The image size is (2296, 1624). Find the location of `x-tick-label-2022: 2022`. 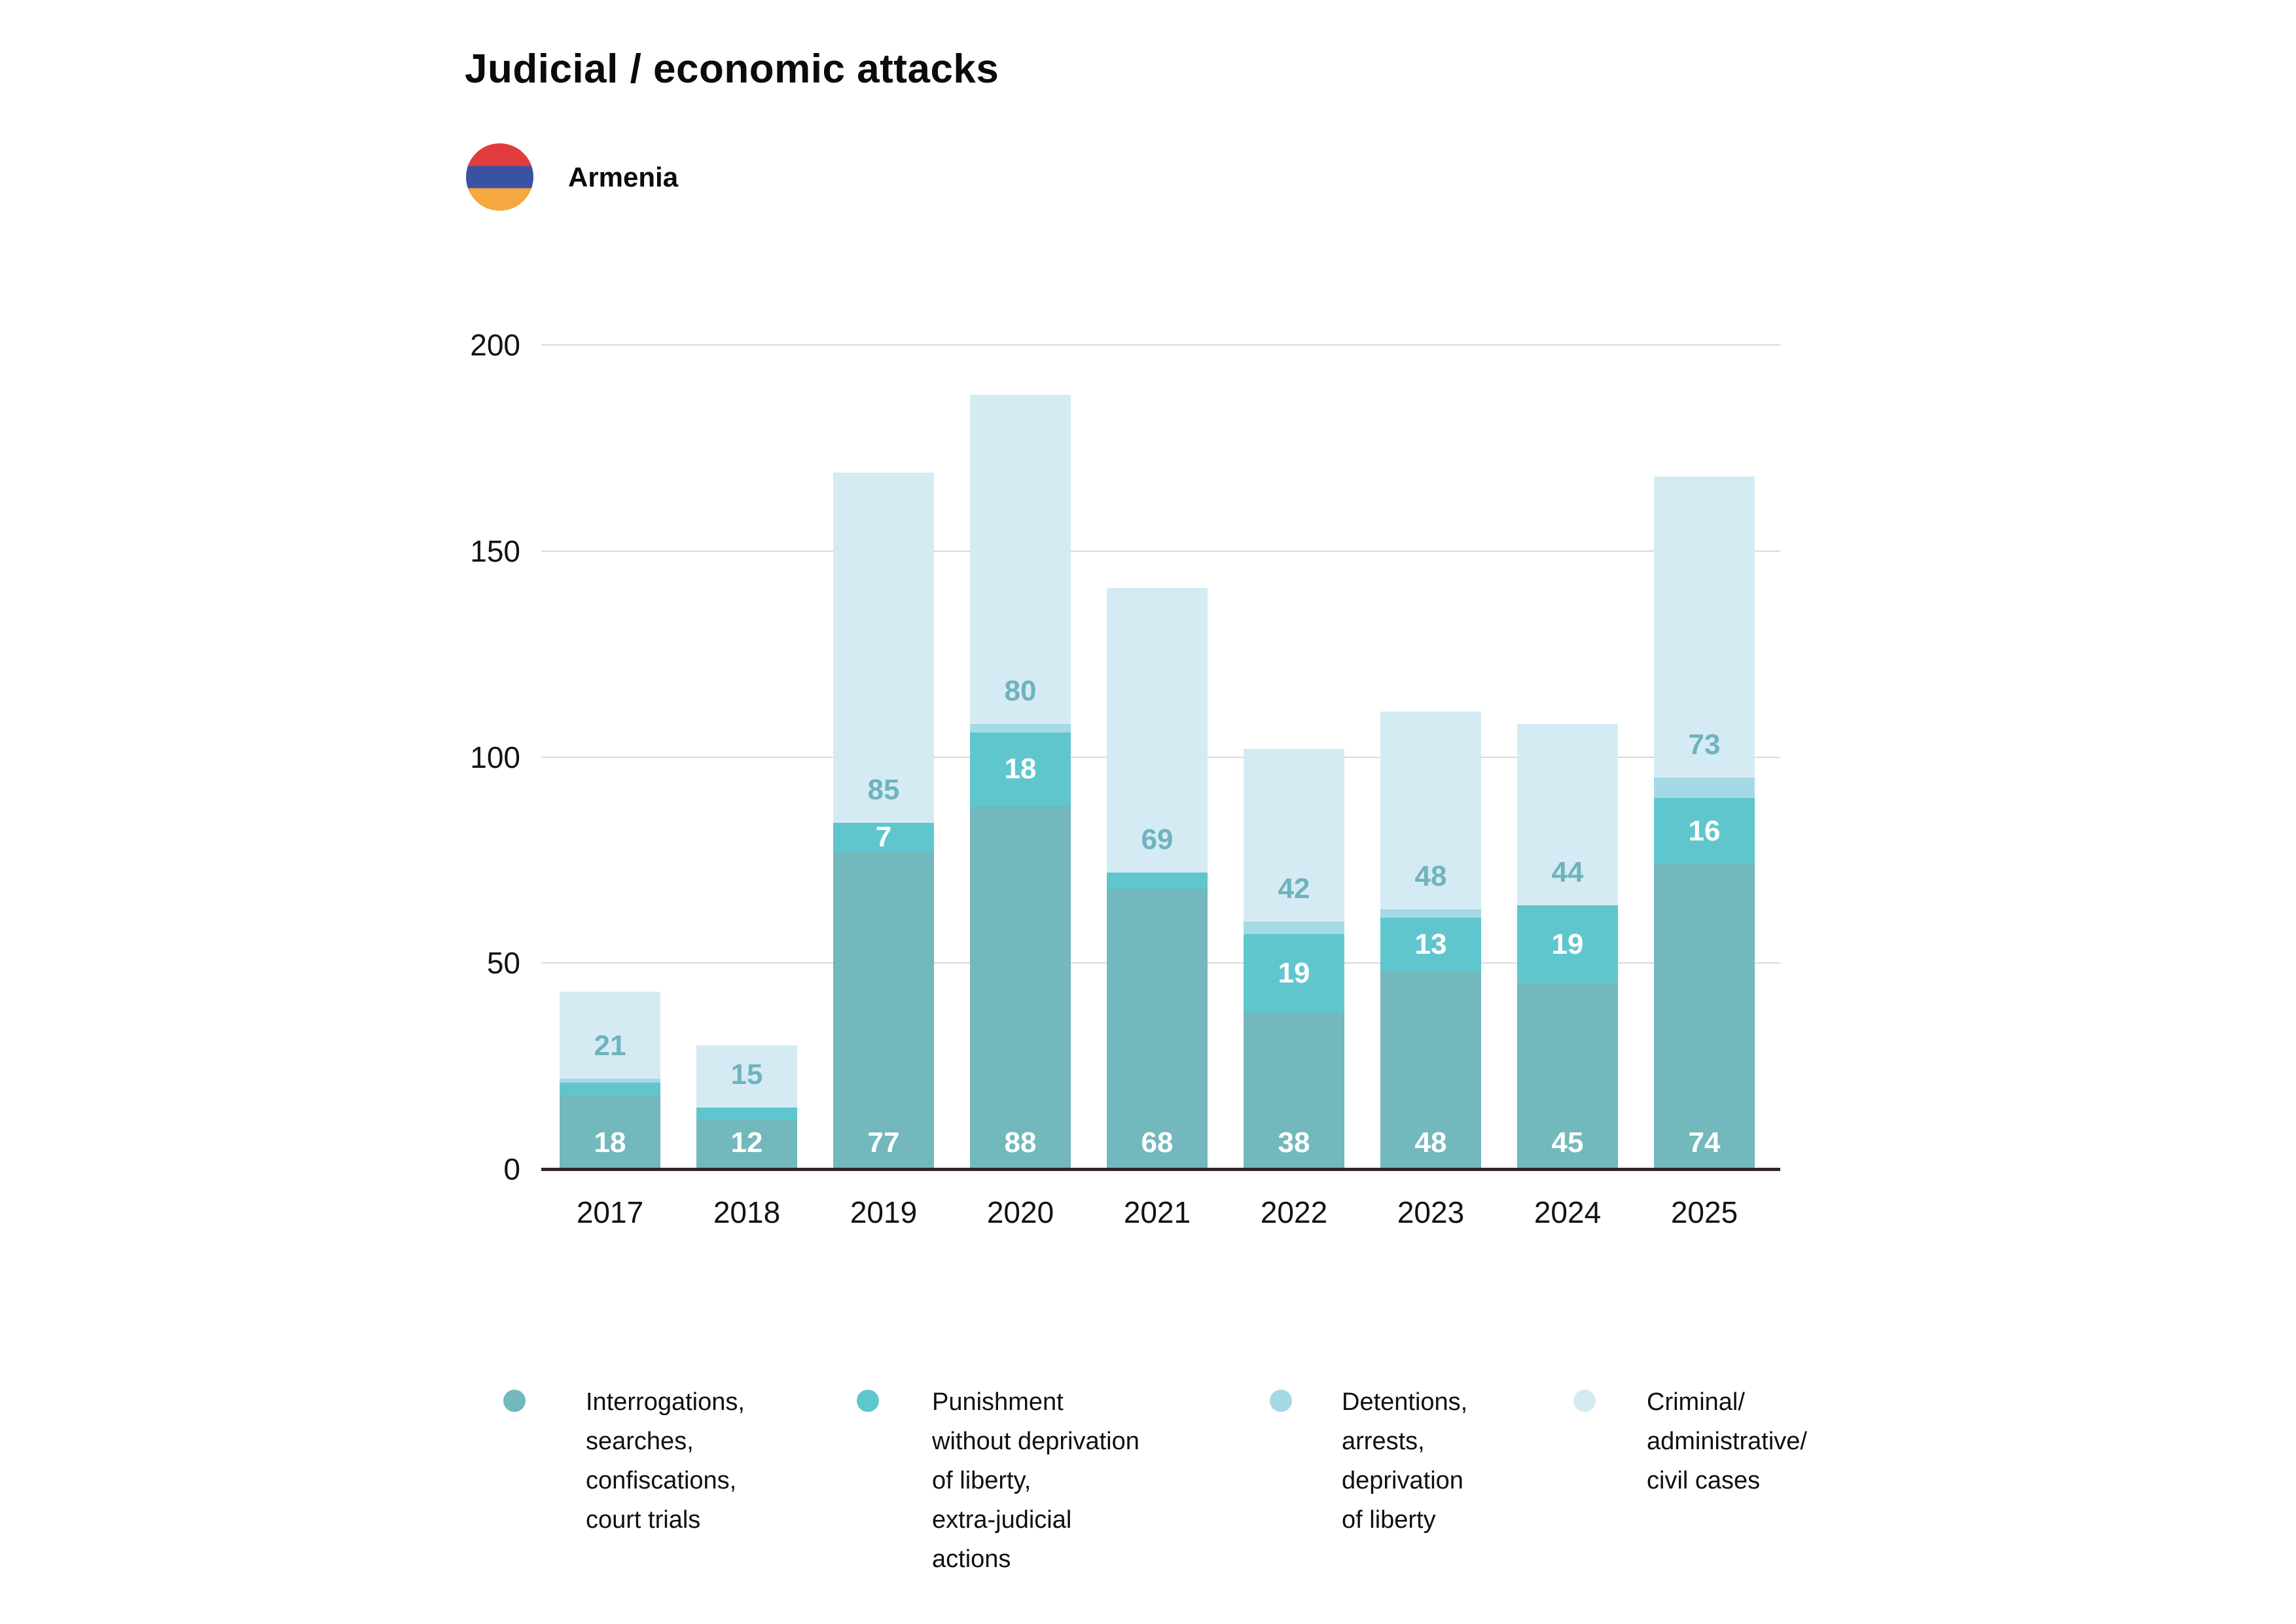

x-tick-label-2022: 2022 is located at coordinates (1294, 1212).